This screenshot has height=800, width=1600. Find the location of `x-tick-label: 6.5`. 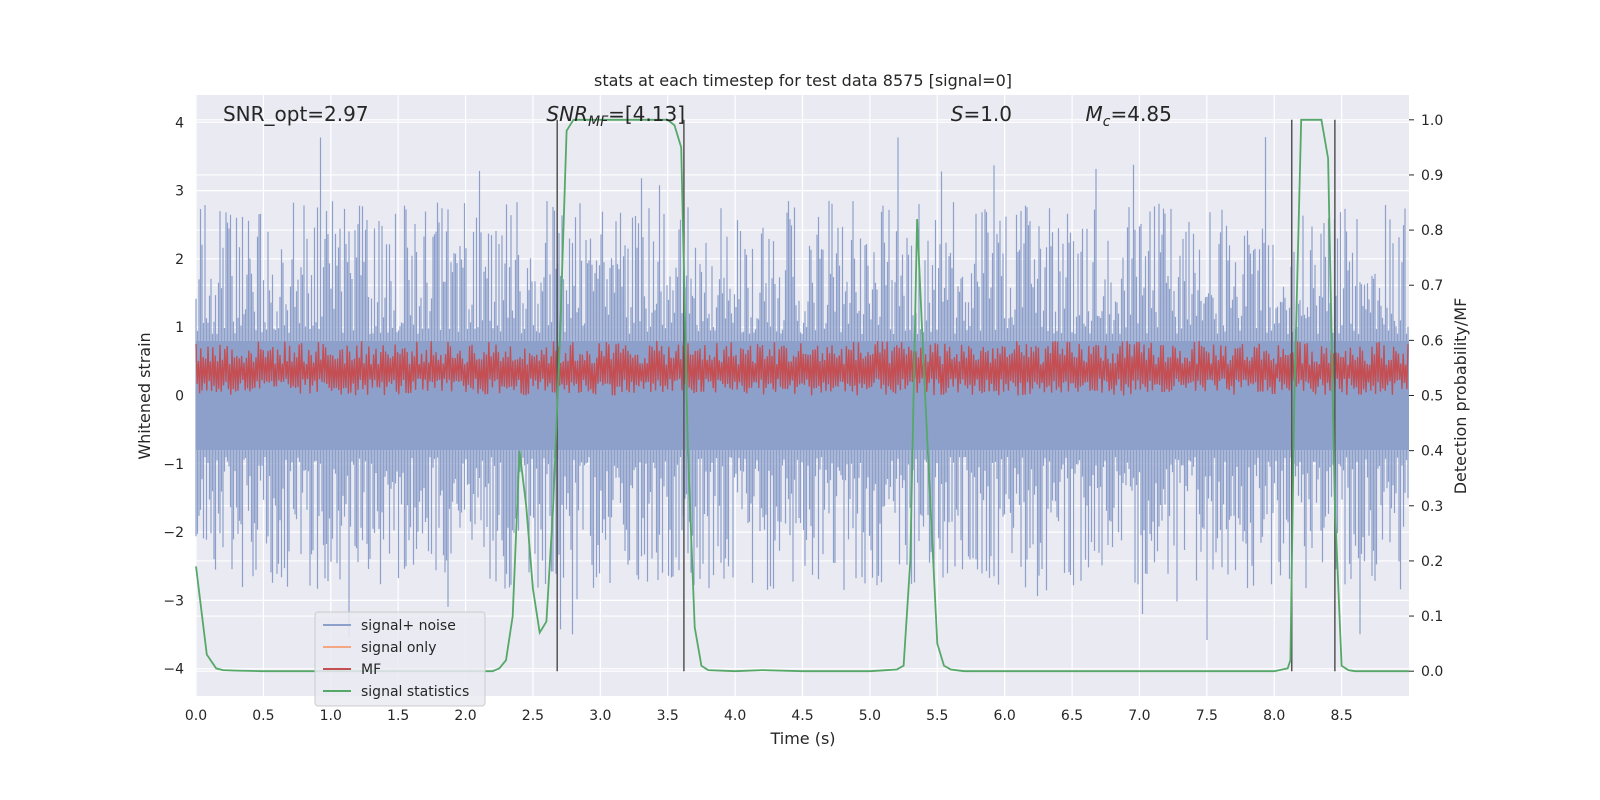

x-tick-label: 6.5 is located at coordinates (1072, 716).